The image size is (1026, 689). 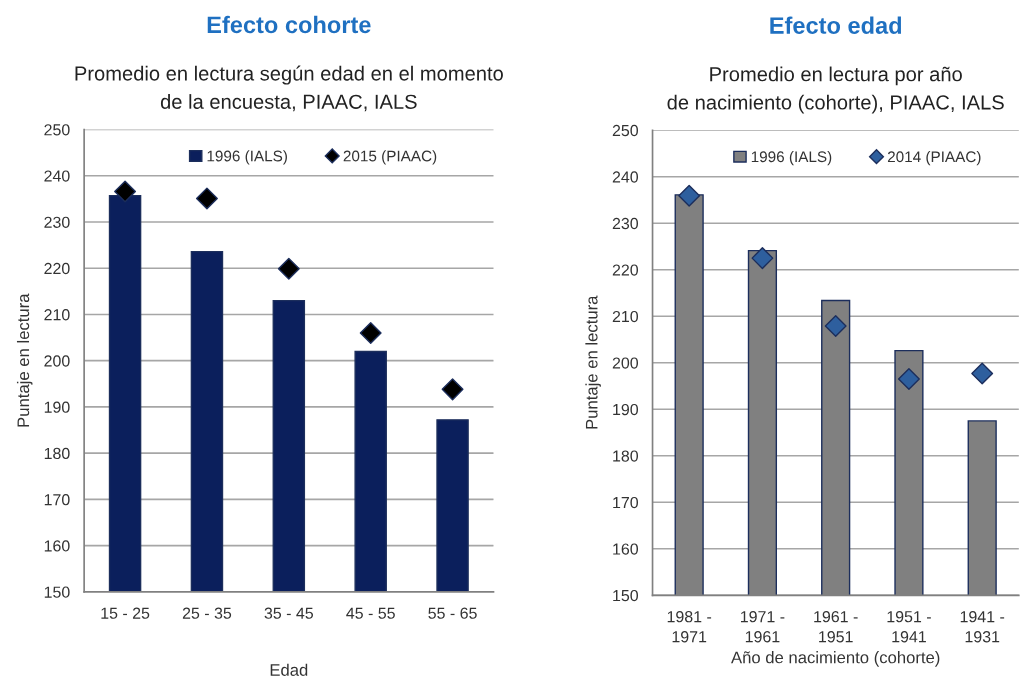 What do you see at coordinates (982, 627) in the screenshot?
I see `x-tick-label: 1941 - 1931` at bounding box center [982, 627].